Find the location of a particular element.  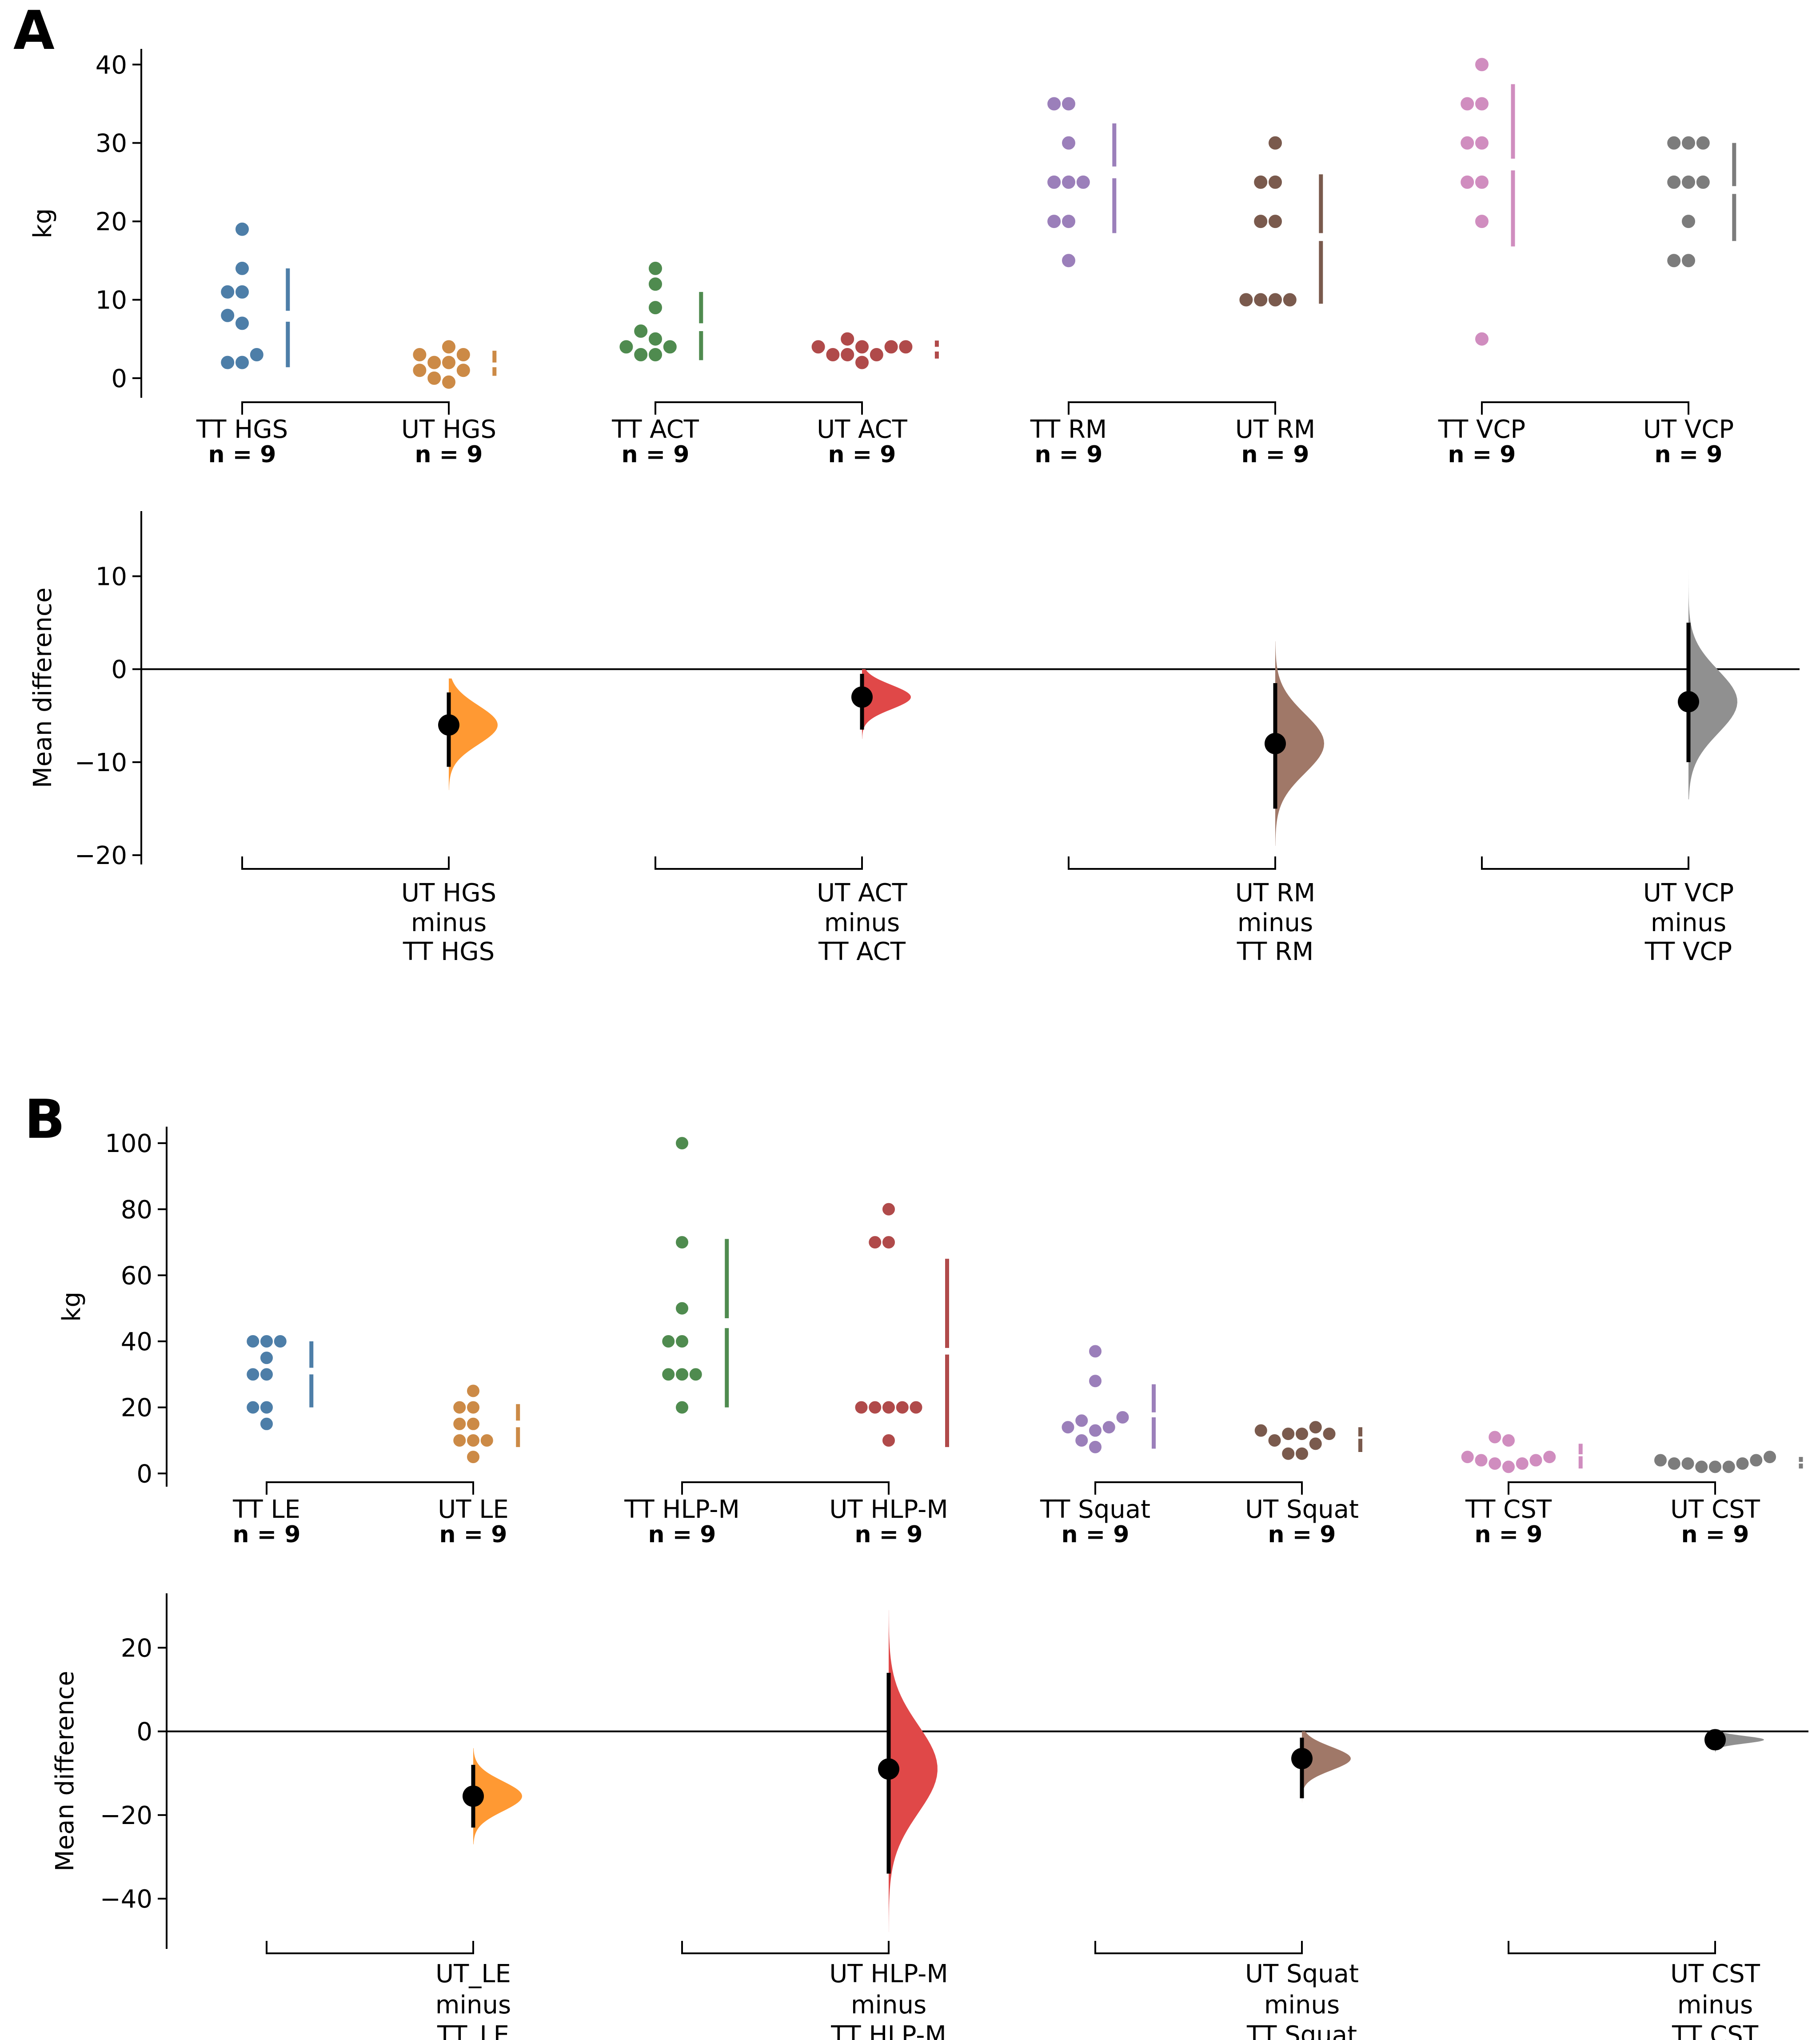

y-tick-label: 20 is located at coordinates (111, 222).